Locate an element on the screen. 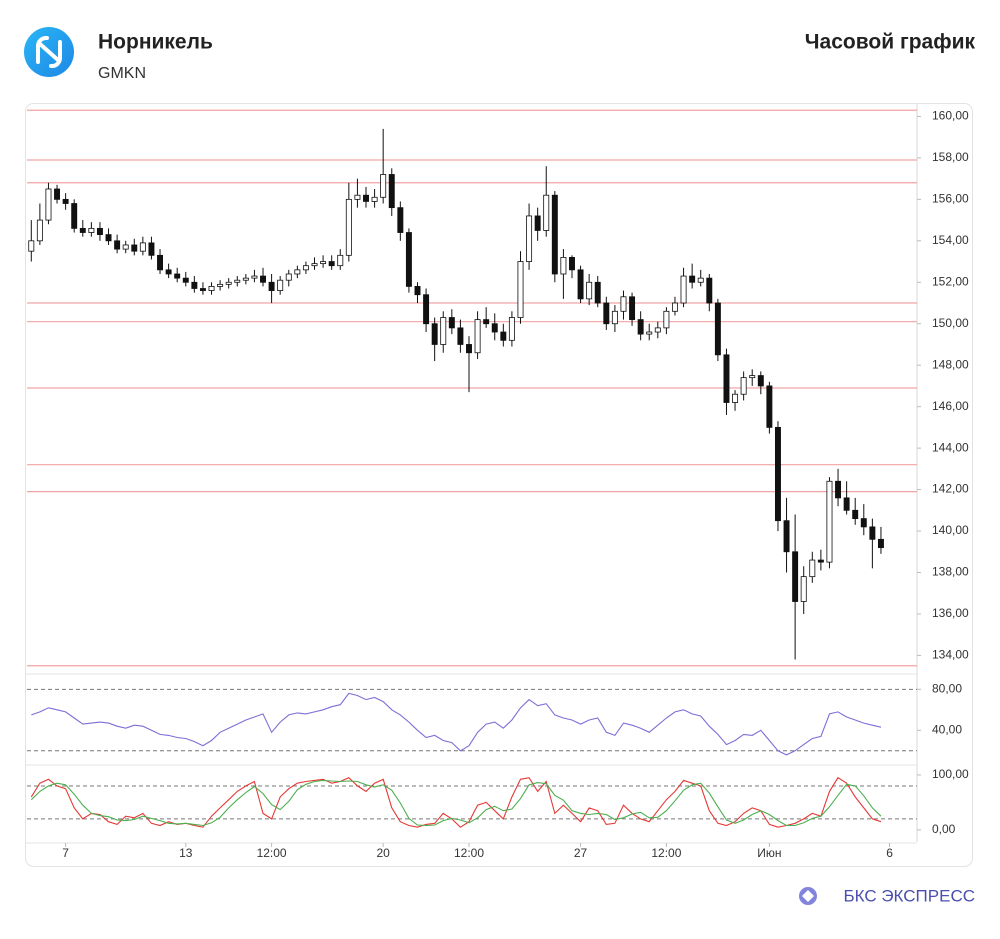 Image resolution: width=1000 pixels, height=939 pixels. y-tick-label: 160,00 is located at coordinates (950, 116).